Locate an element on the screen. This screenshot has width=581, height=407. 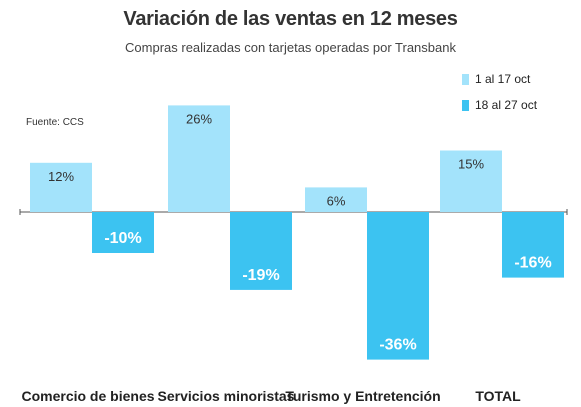
data-label-series-a: 26% is located at coordinates (199, 118).